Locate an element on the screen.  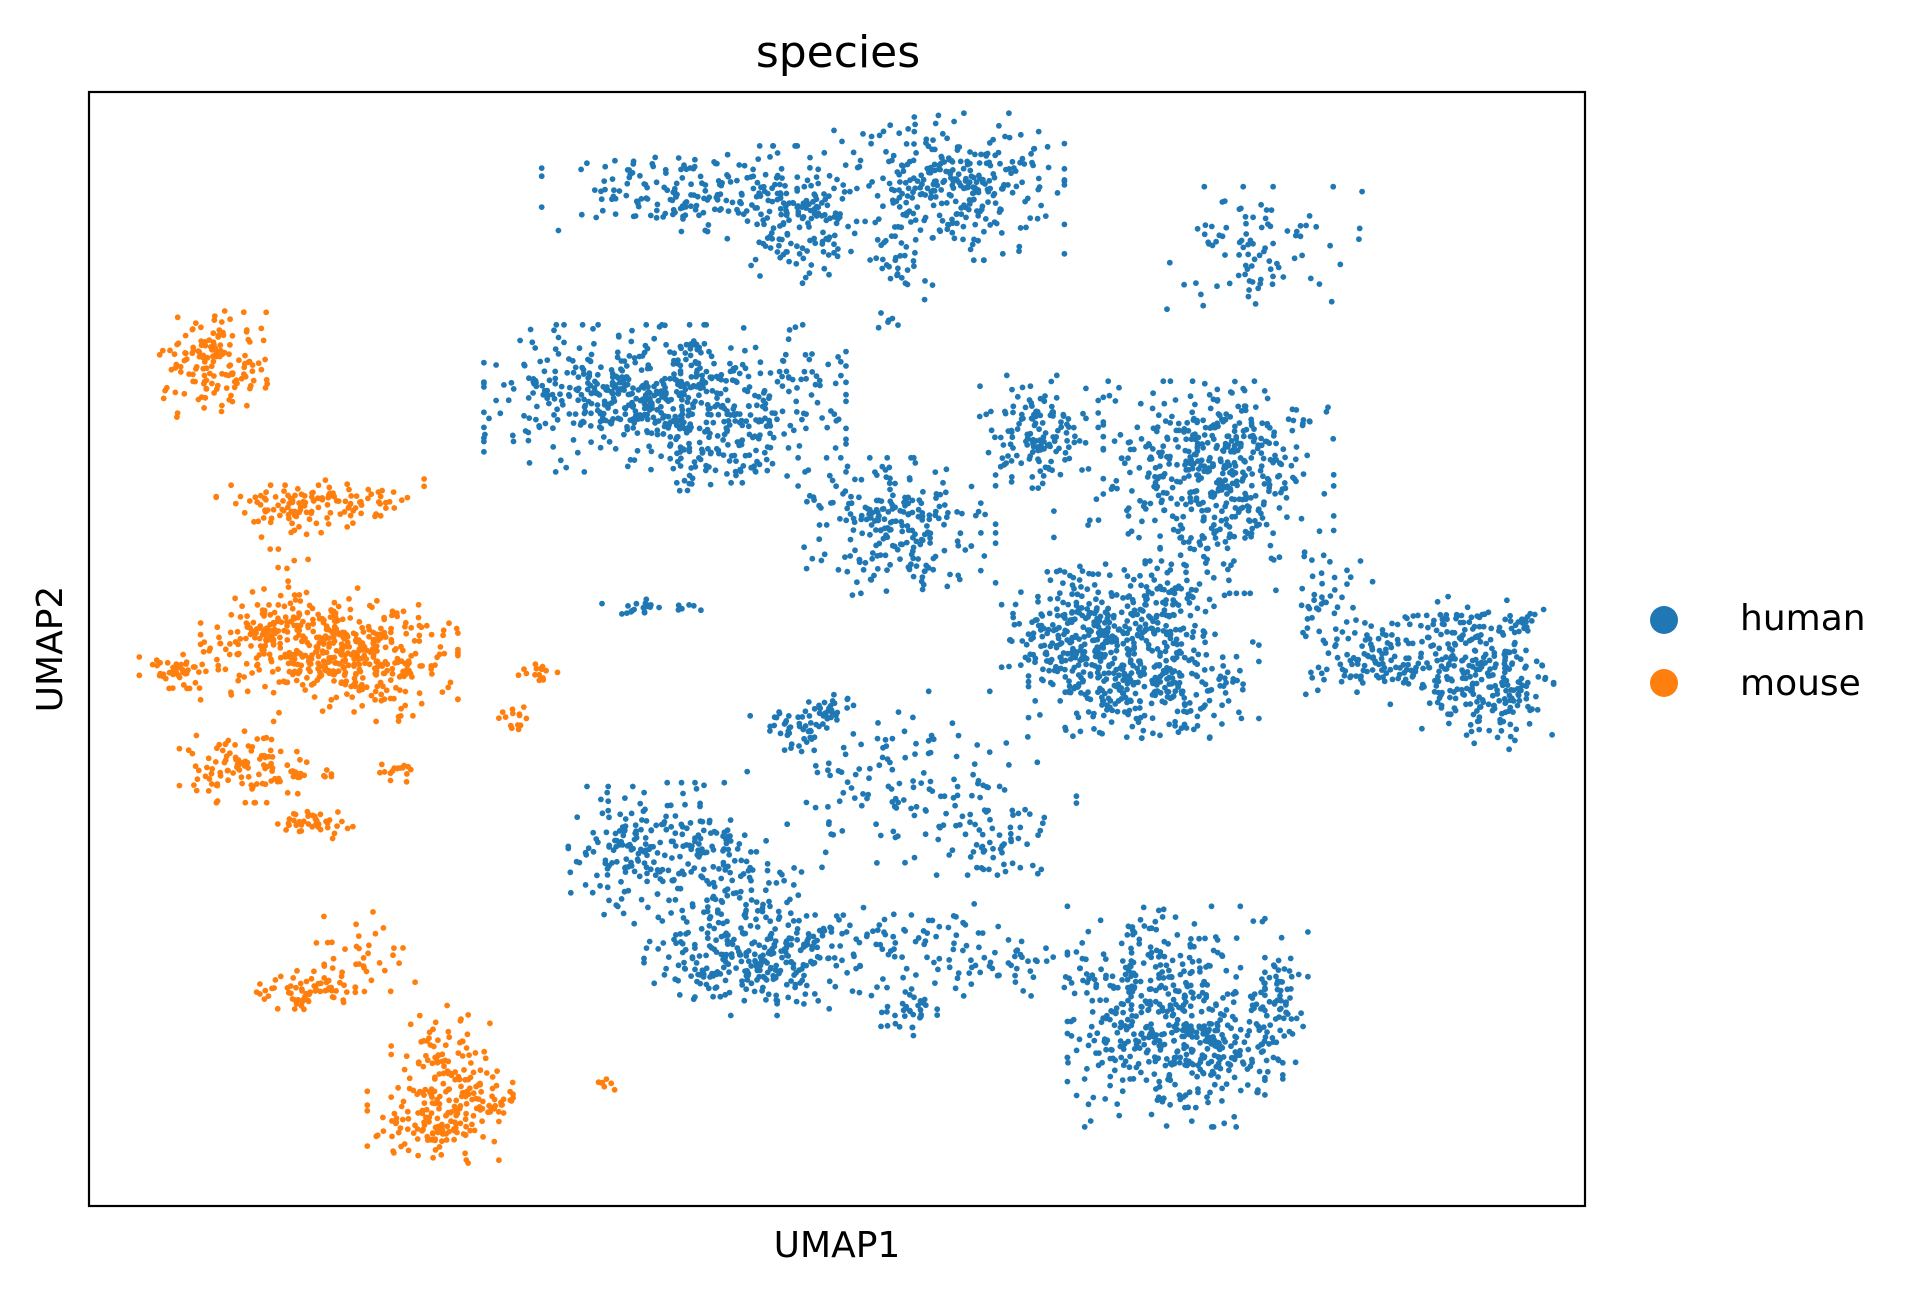
data-point-human-c22 is located at coordinates (693, 605).